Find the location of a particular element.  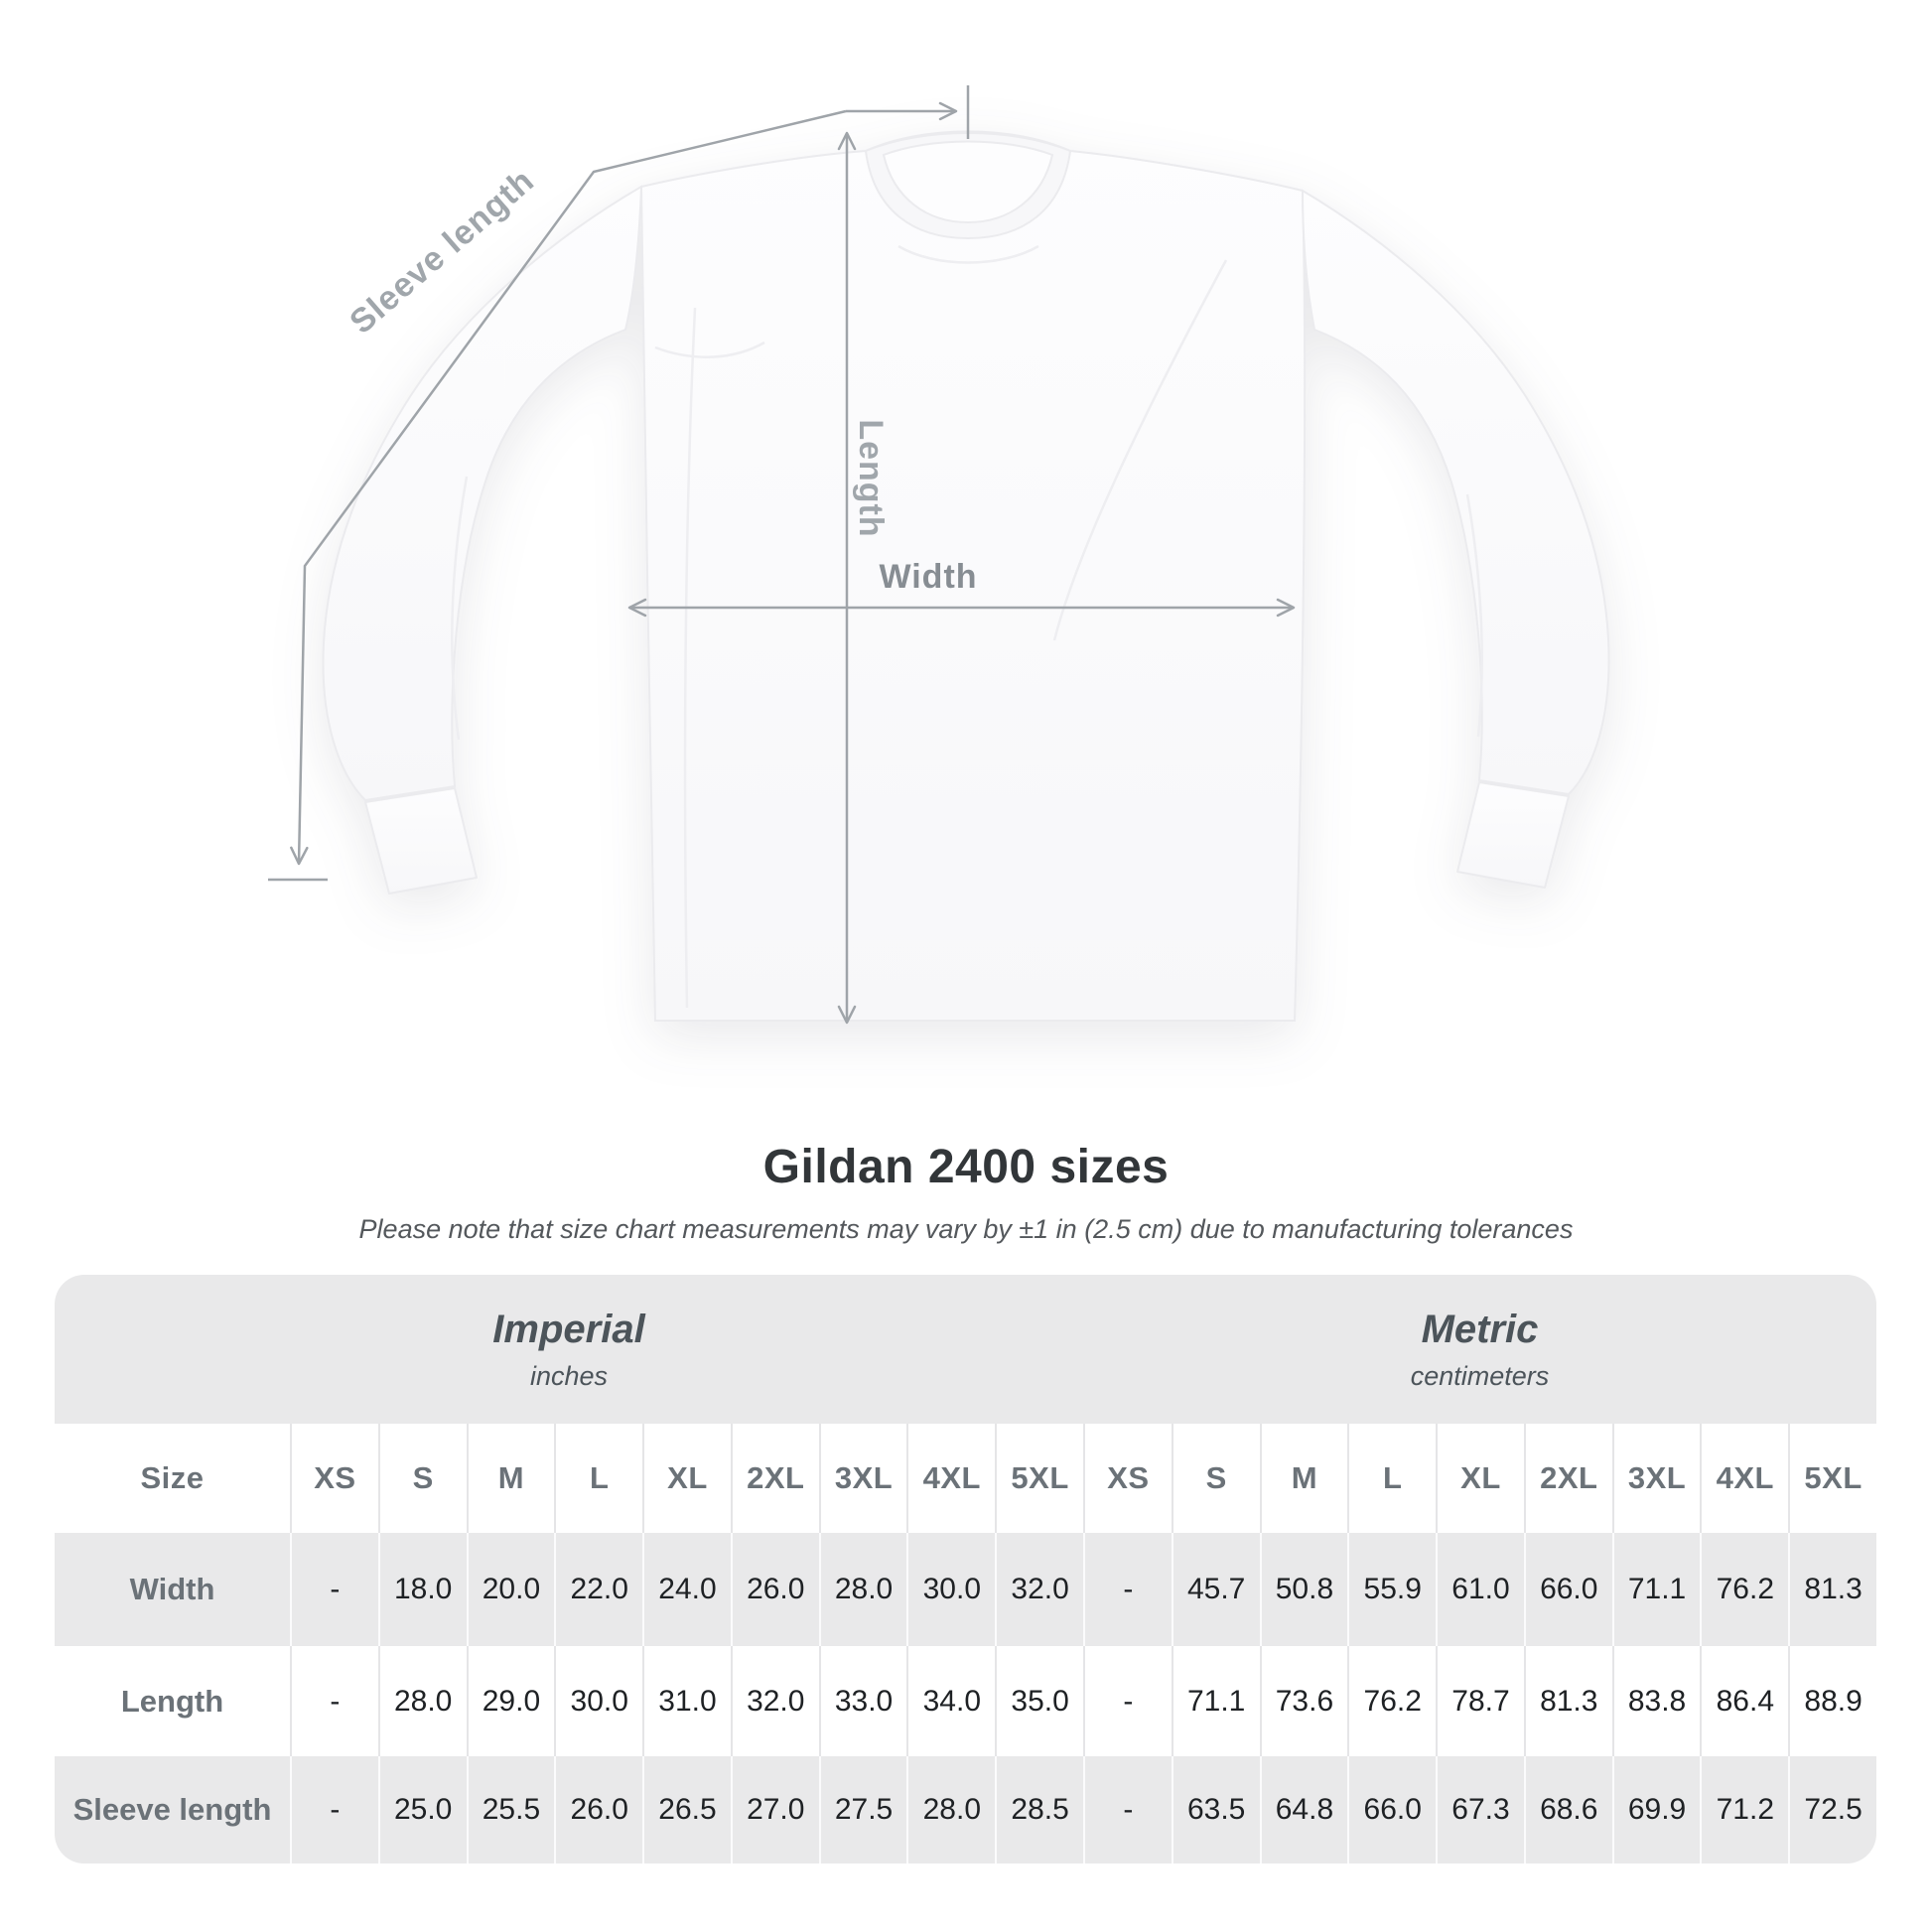

value-cell: 34.0 is located at coordinates (951, 1701).